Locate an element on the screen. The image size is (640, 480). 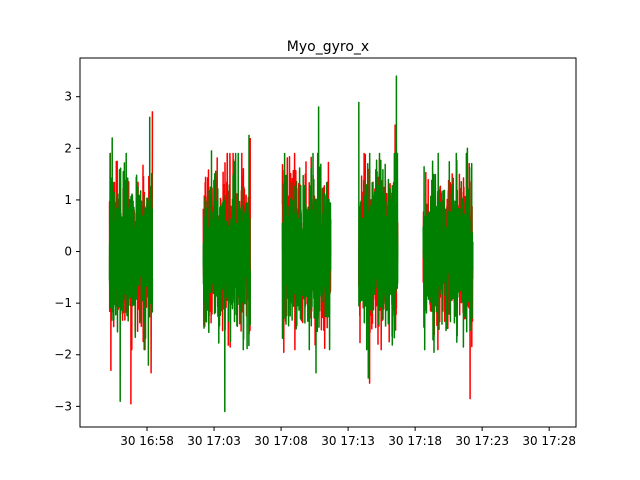
x-tick-label: 30 17:23 is located at coordinates (482, 441).